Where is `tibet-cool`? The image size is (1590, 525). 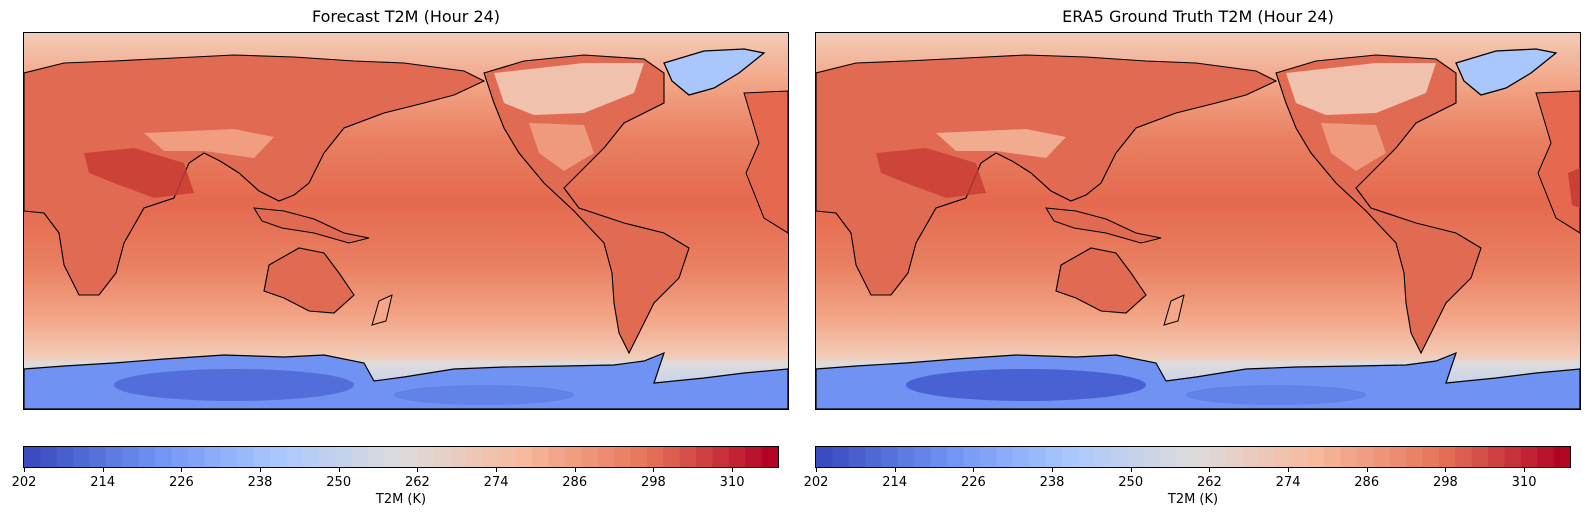
tibet-cool is located at coordinates (209, 143).